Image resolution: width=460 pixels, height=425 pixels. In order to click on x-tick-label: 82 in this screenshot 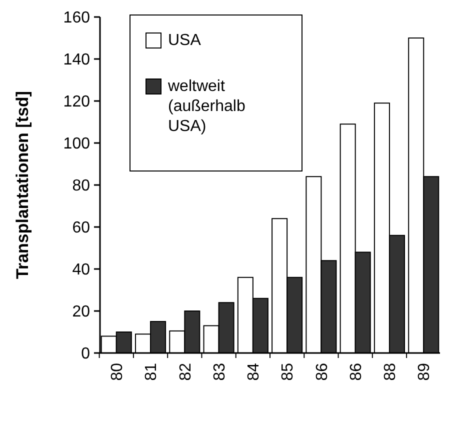, I will do `click(185, 371)`.